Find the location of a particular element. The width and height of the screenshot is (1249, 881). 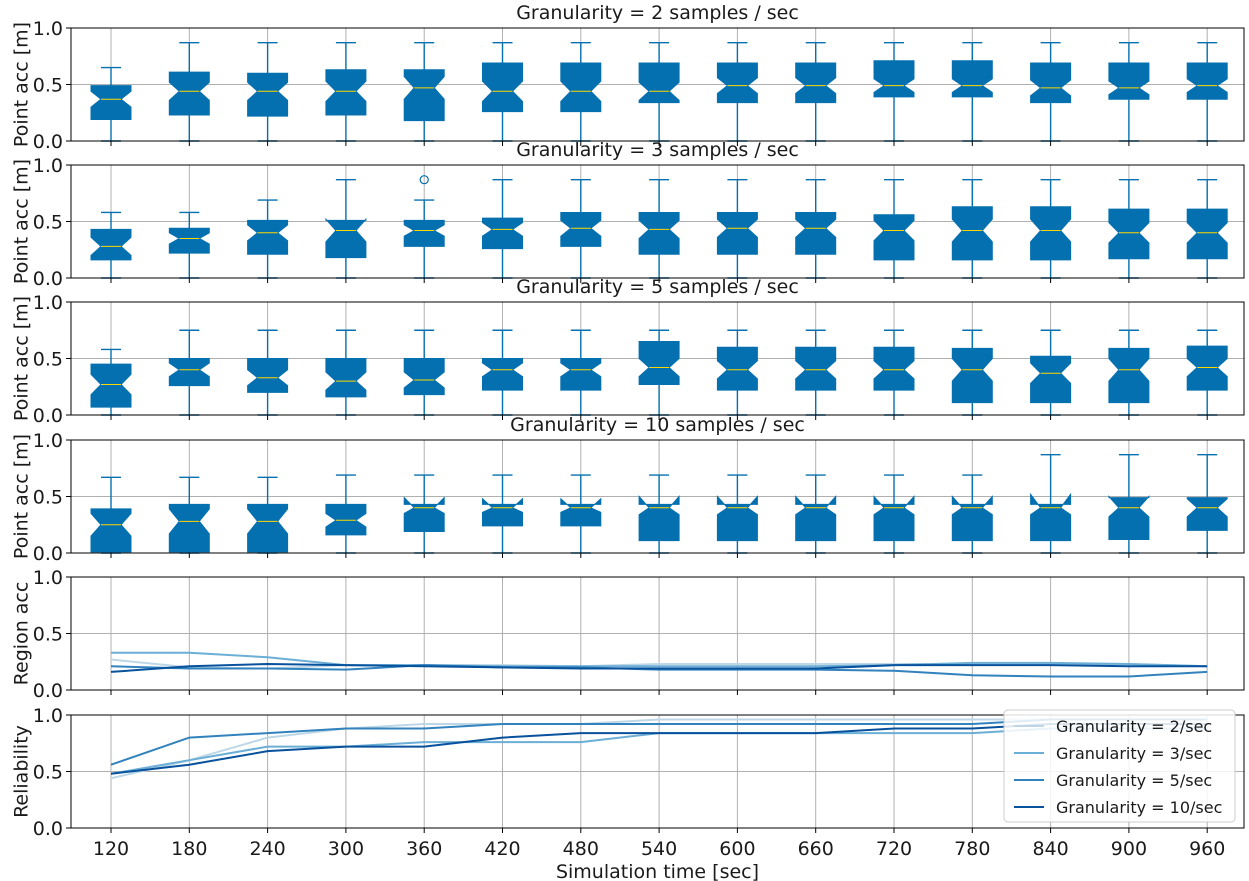

x-tick-label: 840 is located at coordinates (1050, 849).